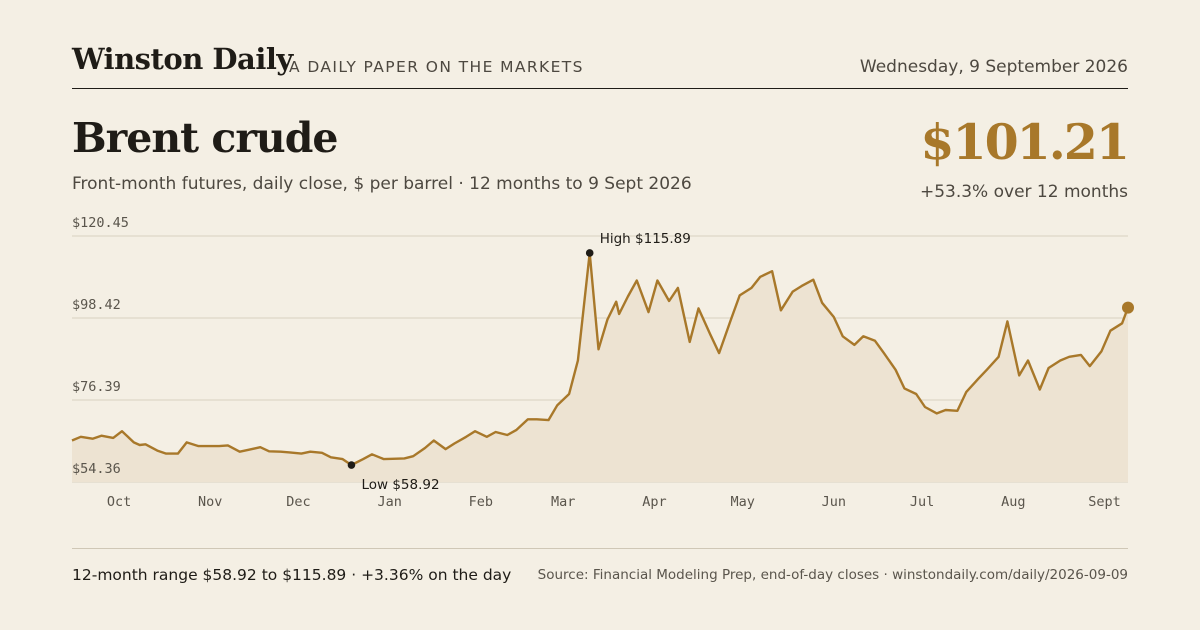 The width and height of the screenshot is (1200, 630). Describe the element at coordinates (96, 387) in the screenshot. I see `y-tick-label: $76.39` at that location.